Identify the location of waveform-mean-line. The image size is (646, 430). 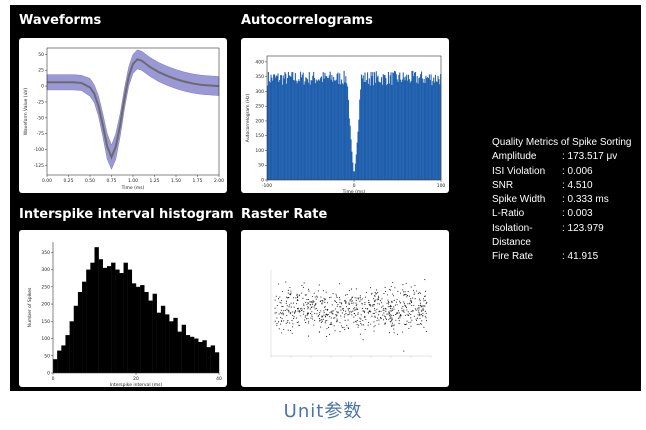
(133, 109).